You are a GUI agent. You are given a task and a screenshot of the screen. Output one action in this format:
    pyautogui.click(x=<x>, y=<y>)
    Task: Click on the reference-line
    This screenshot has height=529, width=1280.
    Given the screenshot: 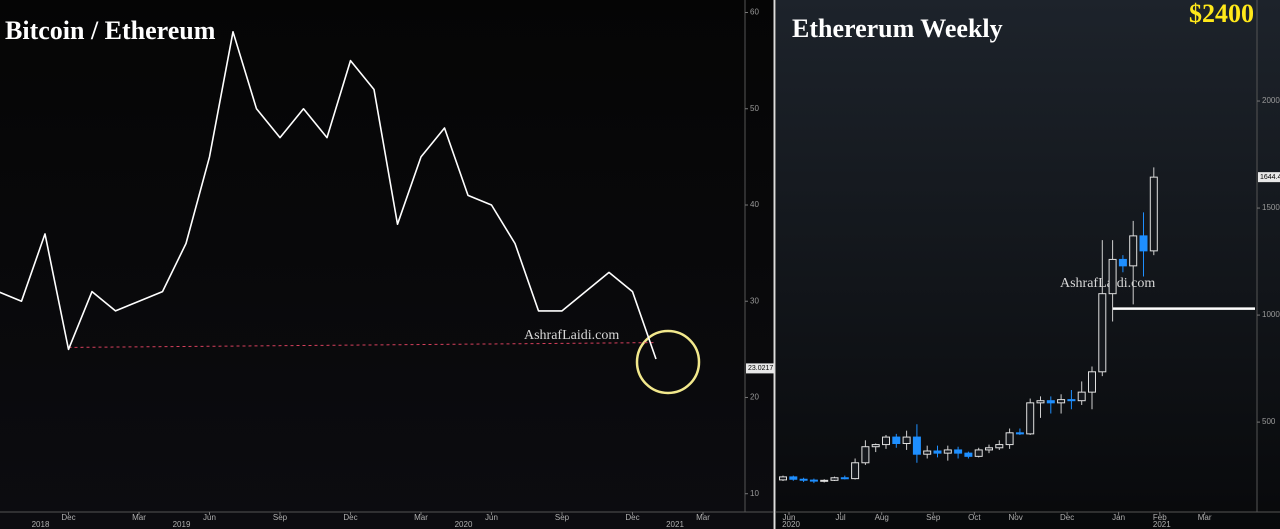 What is the action you would take?
    pyautogui.click(x=362, y=345)
    